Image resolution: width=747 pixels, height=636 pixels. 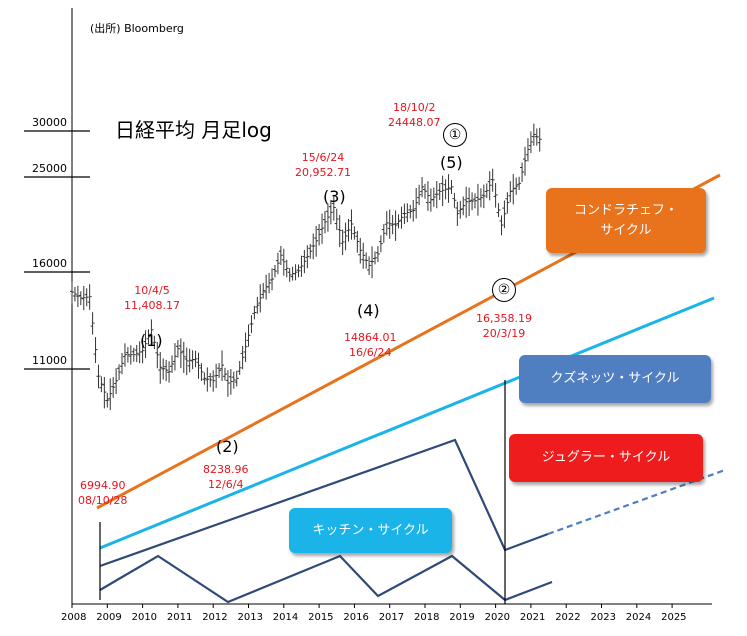 What do you see at coordinates (532, 617) in the screenshot?
I see `x-tick-label-2021: 2021` at bounding box center [532, 617].